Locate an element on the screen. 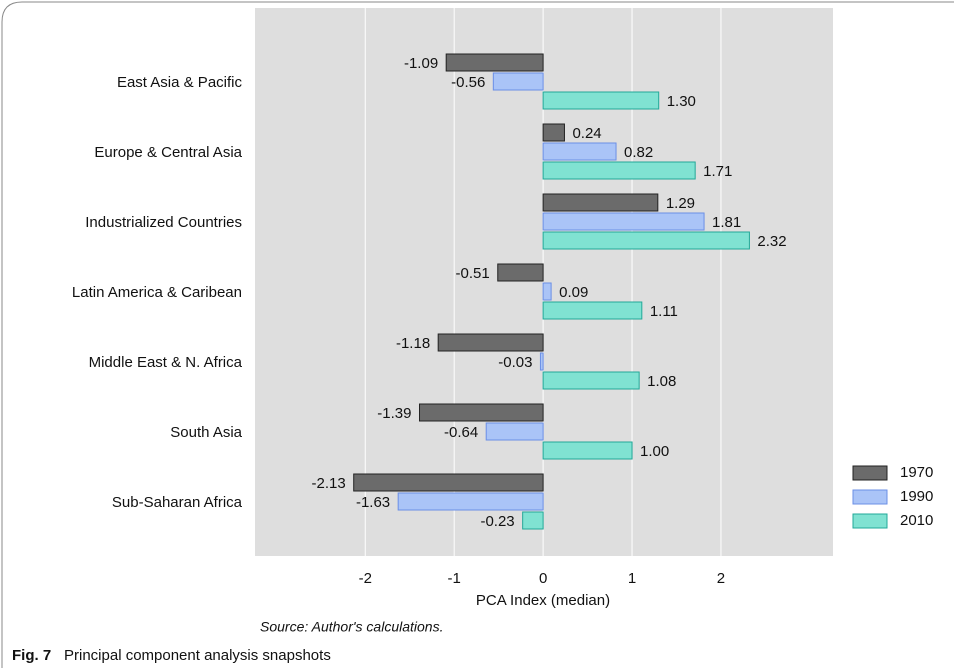 The width and height of the screenshot is (956, 670). value-label: -1.39 is located at coordinates (394, 413).